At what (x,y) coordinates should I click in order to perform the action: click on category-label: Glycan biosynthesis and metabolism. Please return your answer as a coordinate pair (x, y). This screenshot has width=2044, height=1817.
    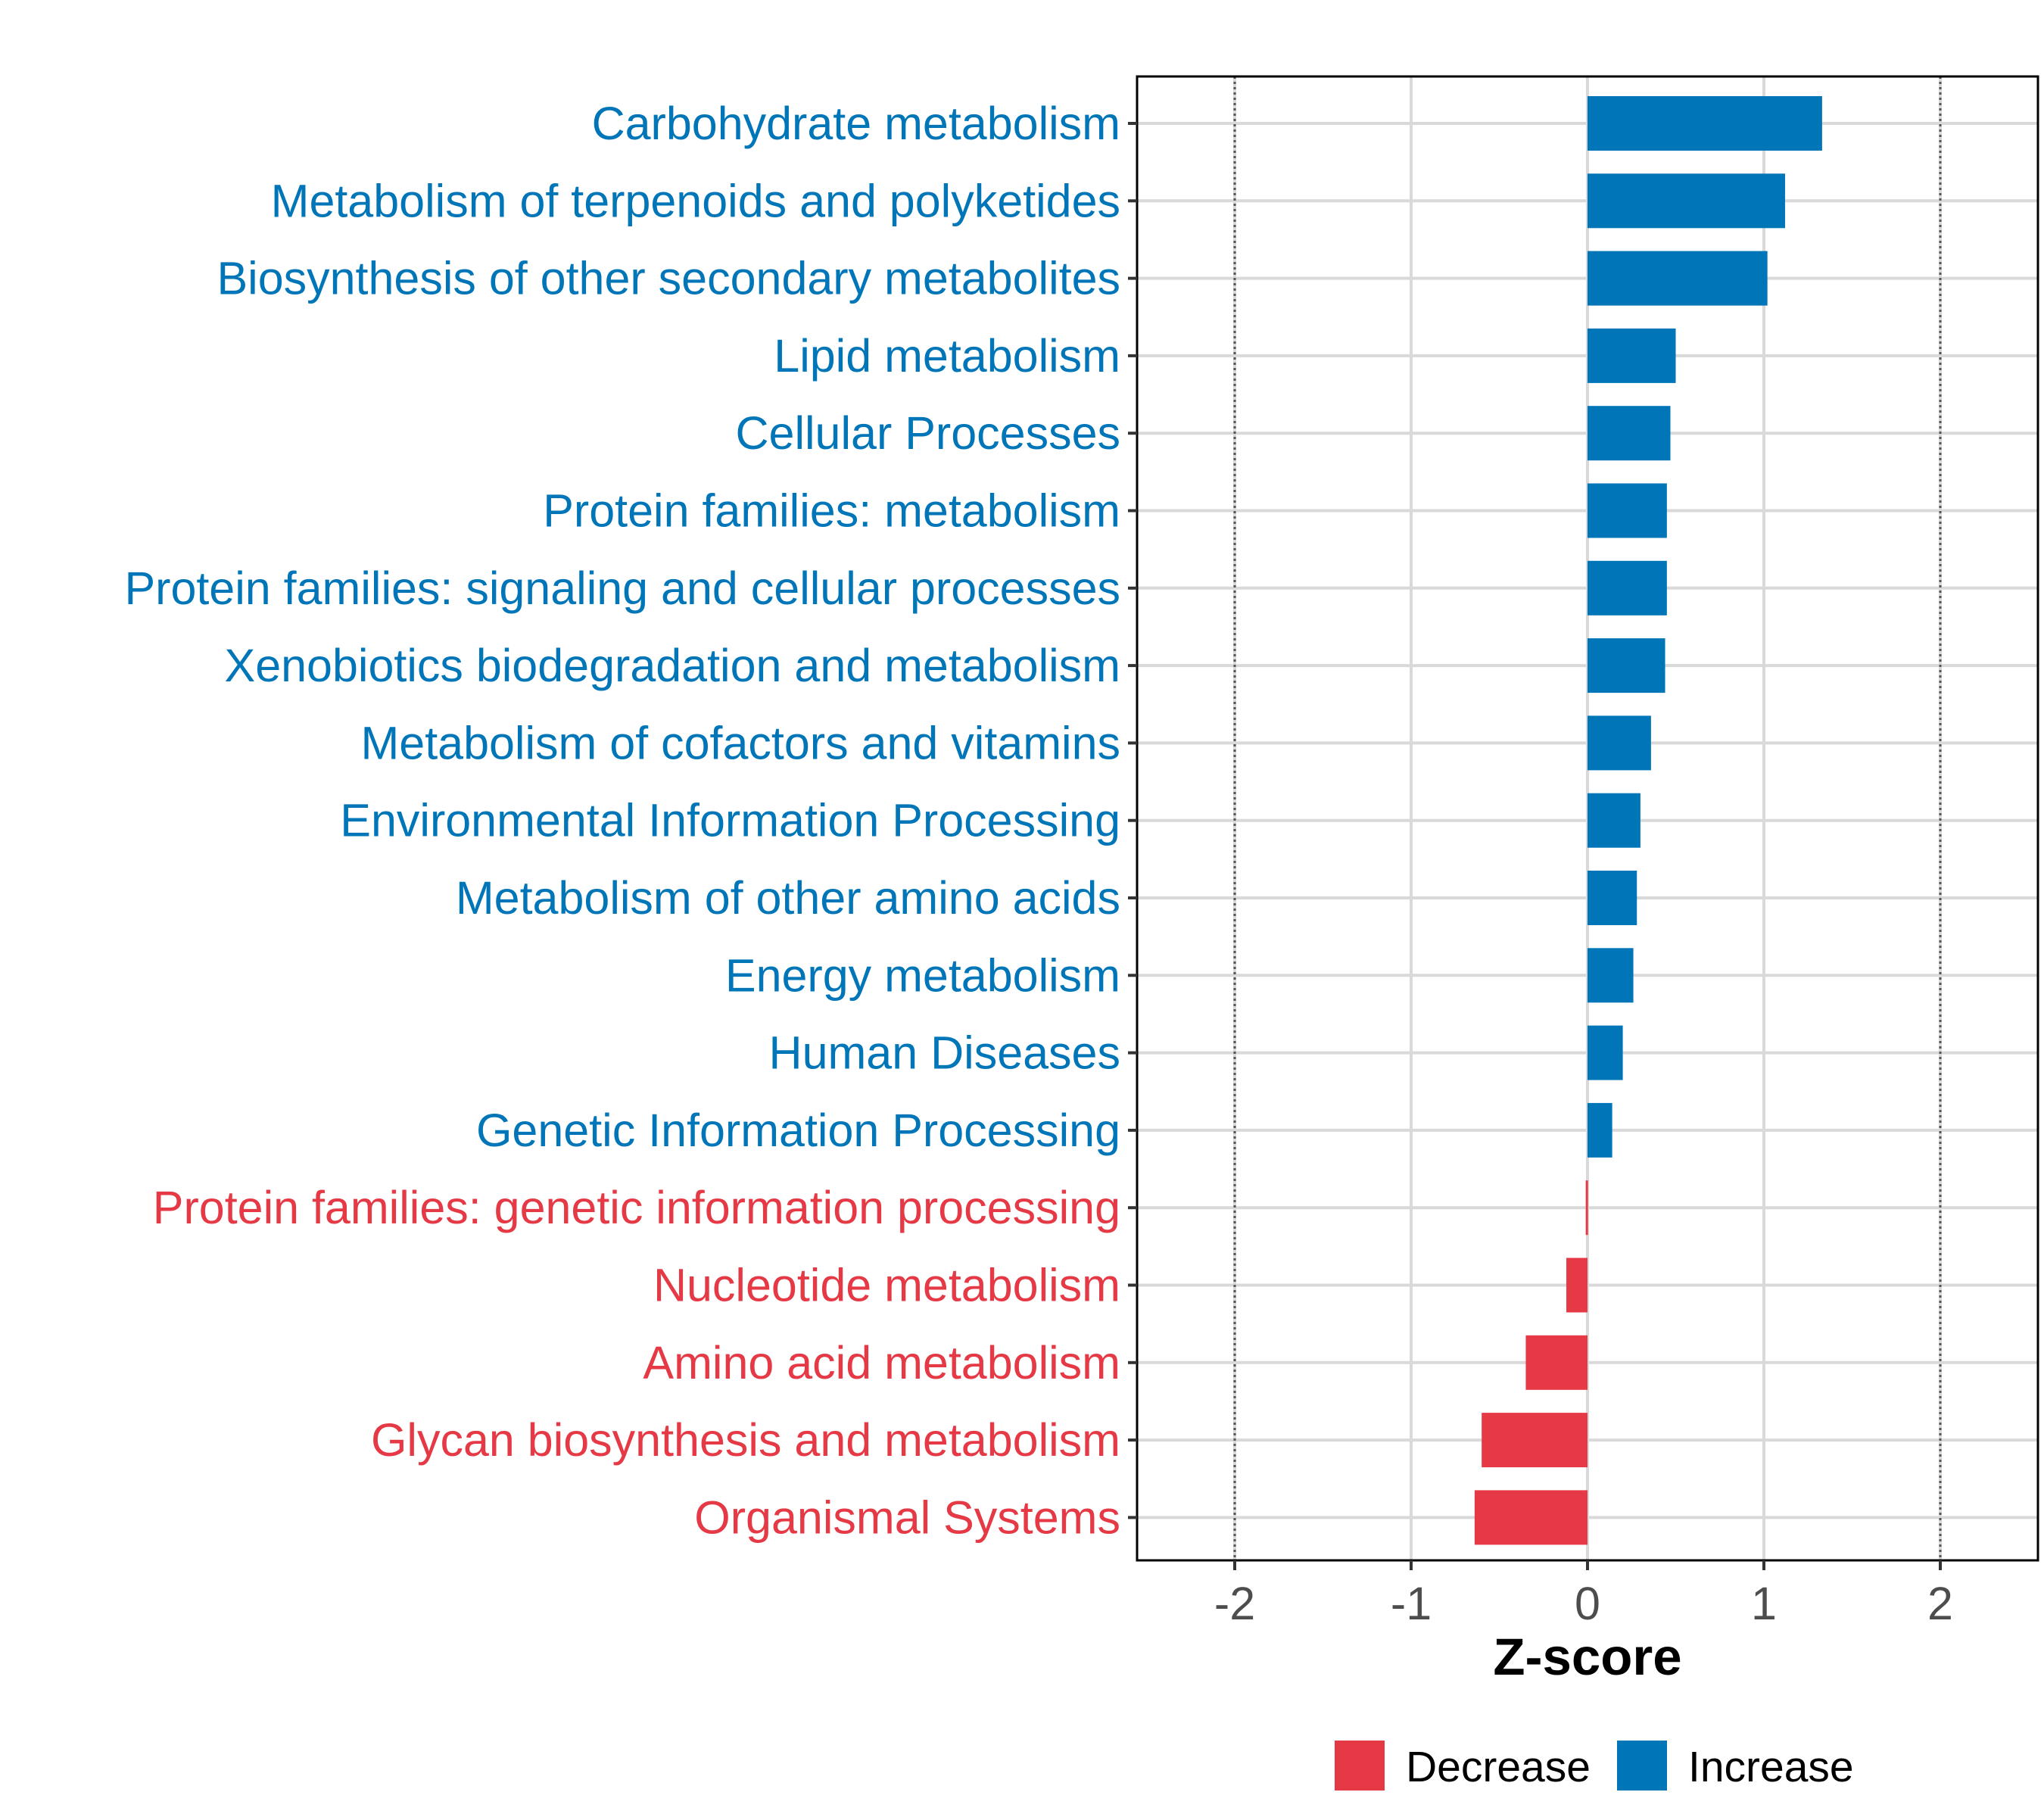
    Looking at the image, I should click on (745, 1440).